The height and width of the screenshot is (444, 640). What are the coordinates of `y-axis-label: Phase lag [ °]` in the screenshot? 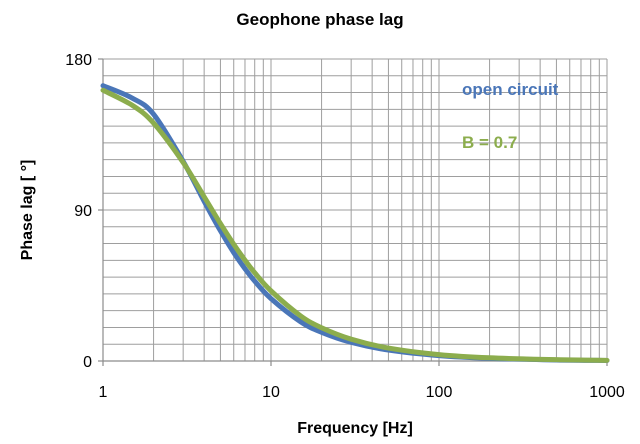 It's located at (27, 210).